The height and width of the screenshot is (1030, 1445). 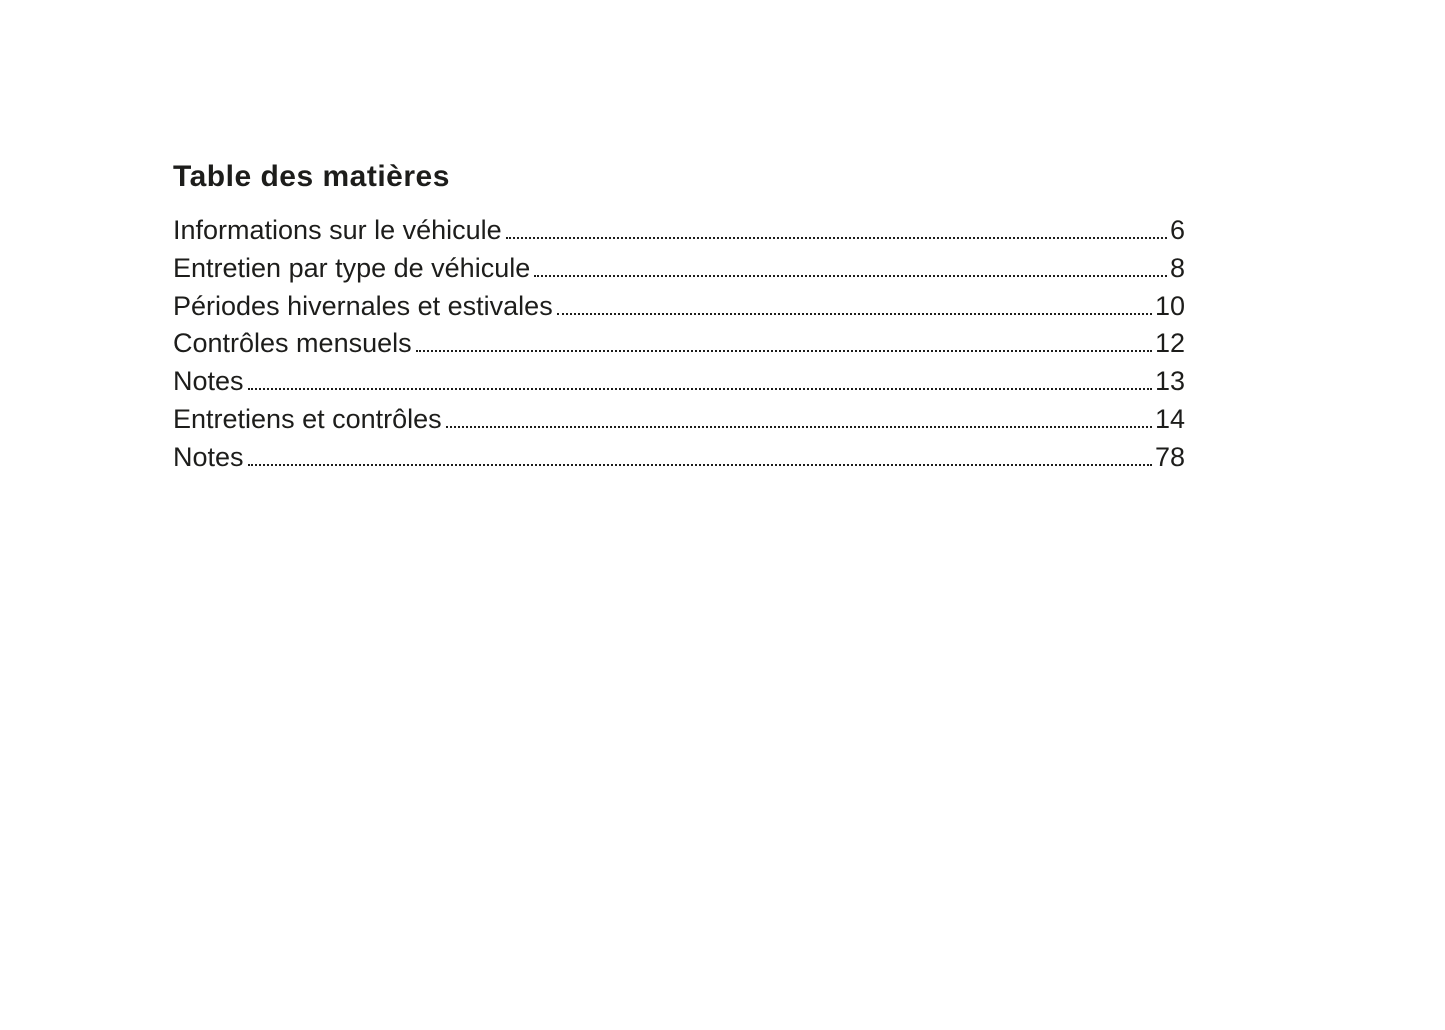 I want to click on toc-entry-page: 14, so click(x=1169, y=418).